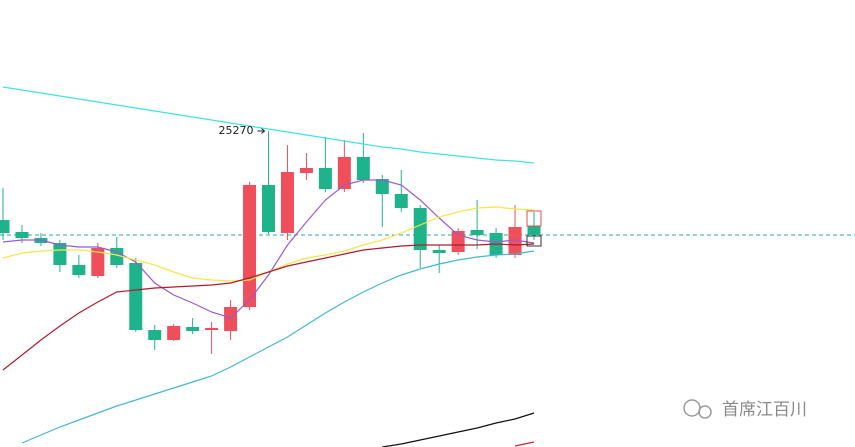  What do you see at coordinates (261, 131) in the screenshot?
I see `annotation-arrow` at bounding box center [261, 131].